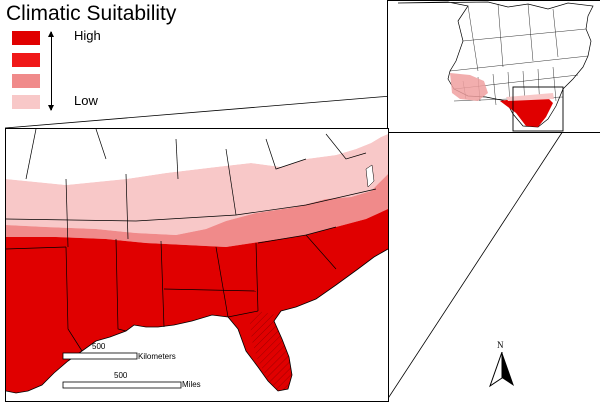 Image resolution: width=600 pixels, height=402 pixels. Describe the element at coordinates (87, 35) in the screenshot. I see `legend-high-label: High` at that location.